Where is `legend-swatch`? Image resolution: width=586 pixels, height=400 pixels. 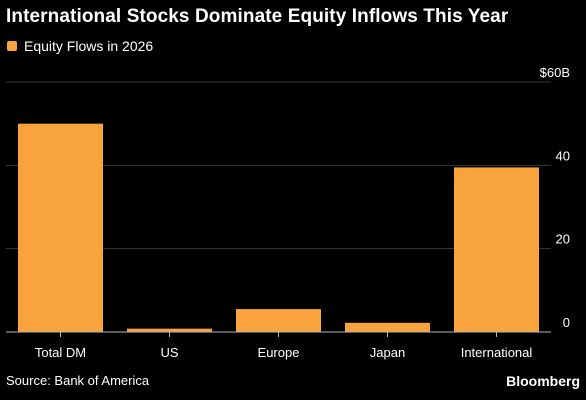 legend-swatch is located at coordinates (12, 46).